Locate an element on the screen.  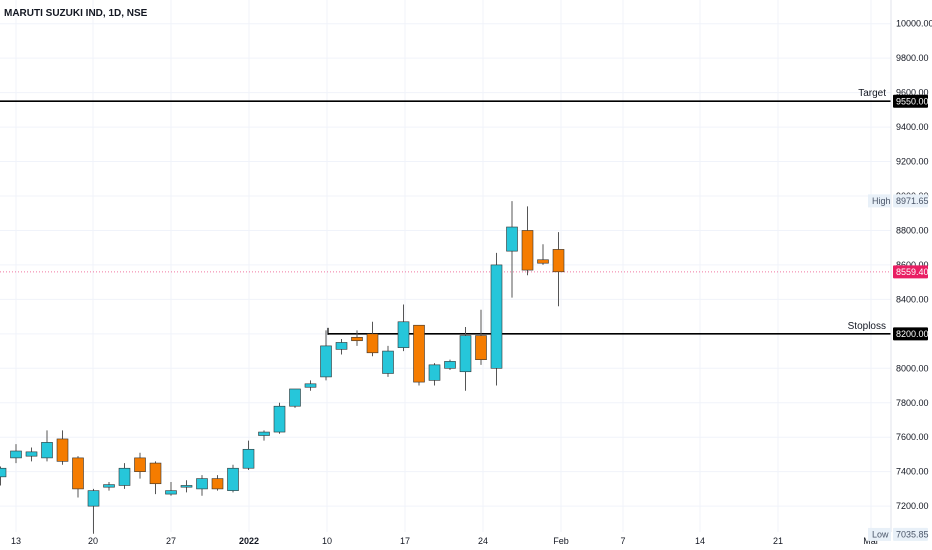
price-tick-label: 7800.00 is located at coordinates (912, 403).